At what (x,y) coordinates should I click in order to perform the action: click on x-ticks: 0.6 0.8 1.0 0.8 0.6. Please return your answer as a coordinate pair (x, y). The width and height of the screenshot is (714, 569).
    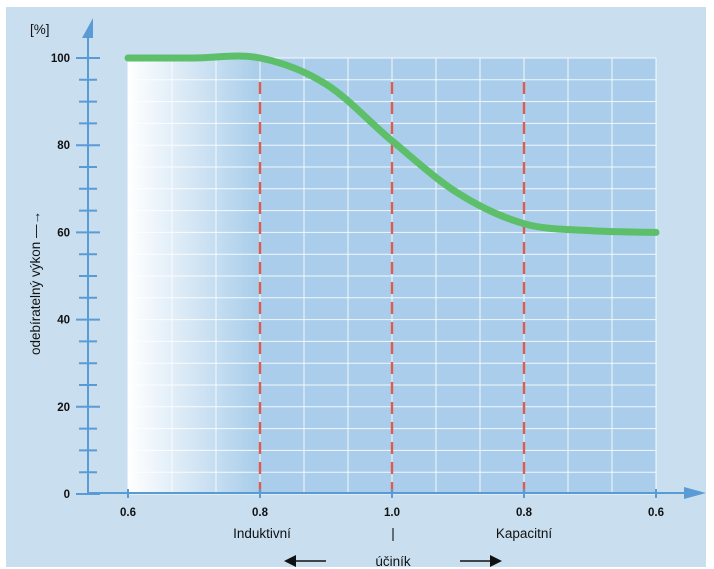
    Looking at the image, I should click on (392, 504).